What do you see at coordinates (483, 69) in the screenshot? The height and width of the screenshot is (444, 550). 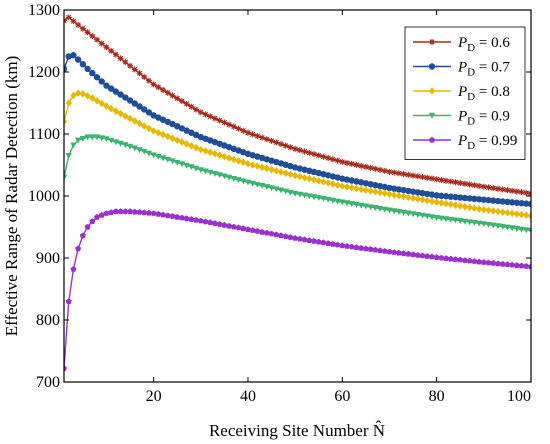 I see `legend-label: PD = 0.7` at bounding box center [483, 69].